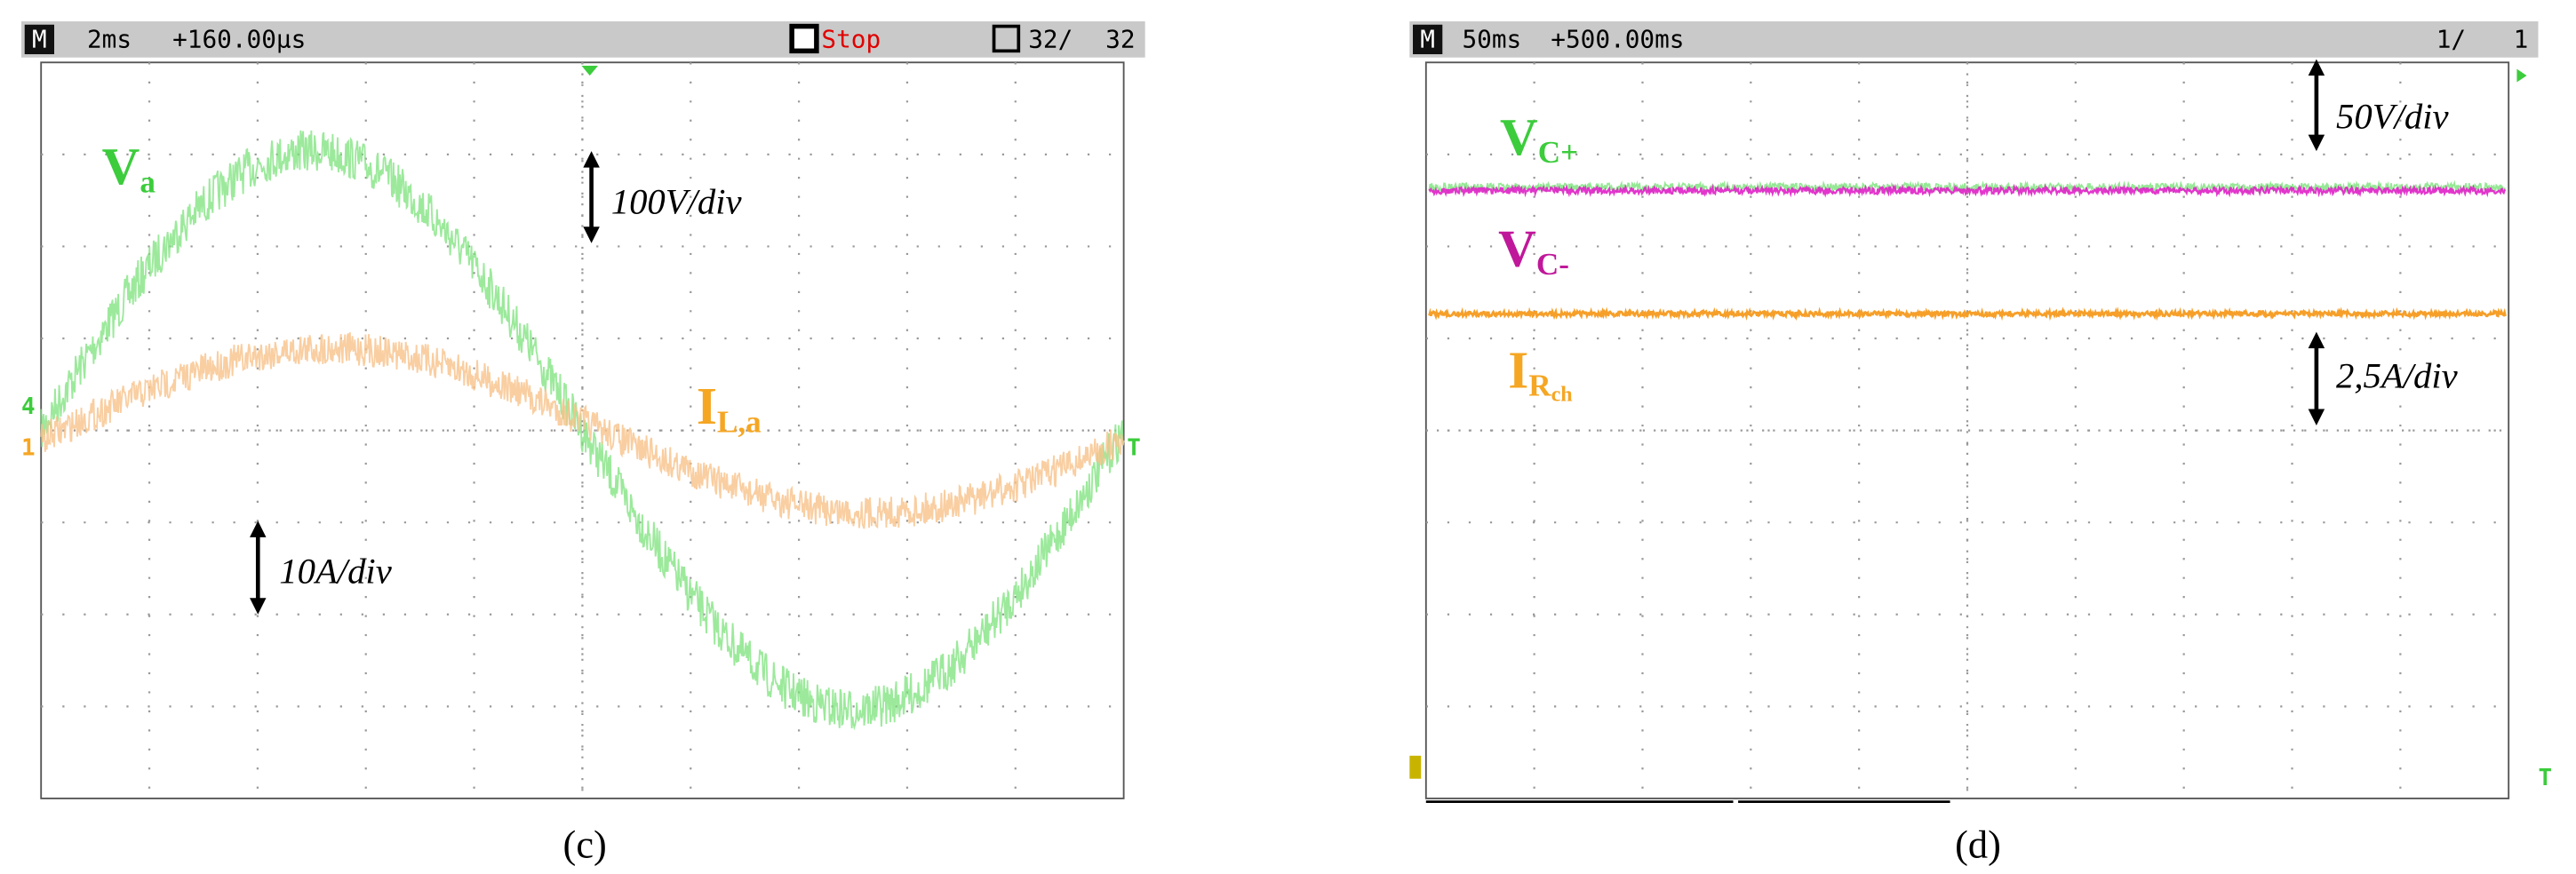 This screenshot has width=2576, height=874. What do you see at coordinates (109, 39) in the screenshot?
I see `timebase: 2ms` at bounding box center [109, 39].